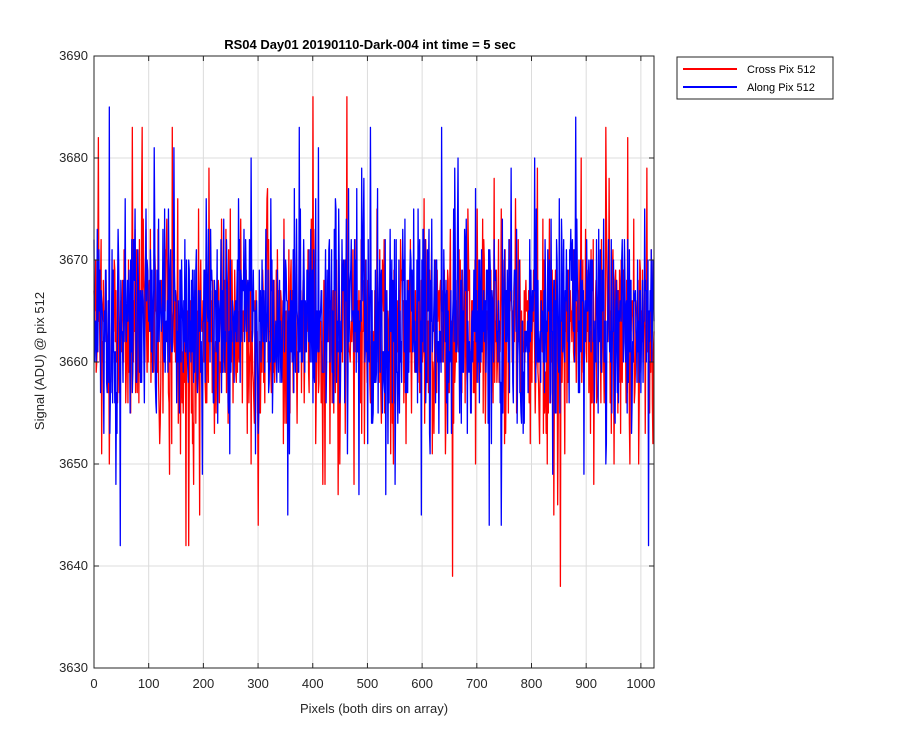  Describe the element at coordinates (368, 683) in the screenshot. I see `x-tick-label: 500` at that location.